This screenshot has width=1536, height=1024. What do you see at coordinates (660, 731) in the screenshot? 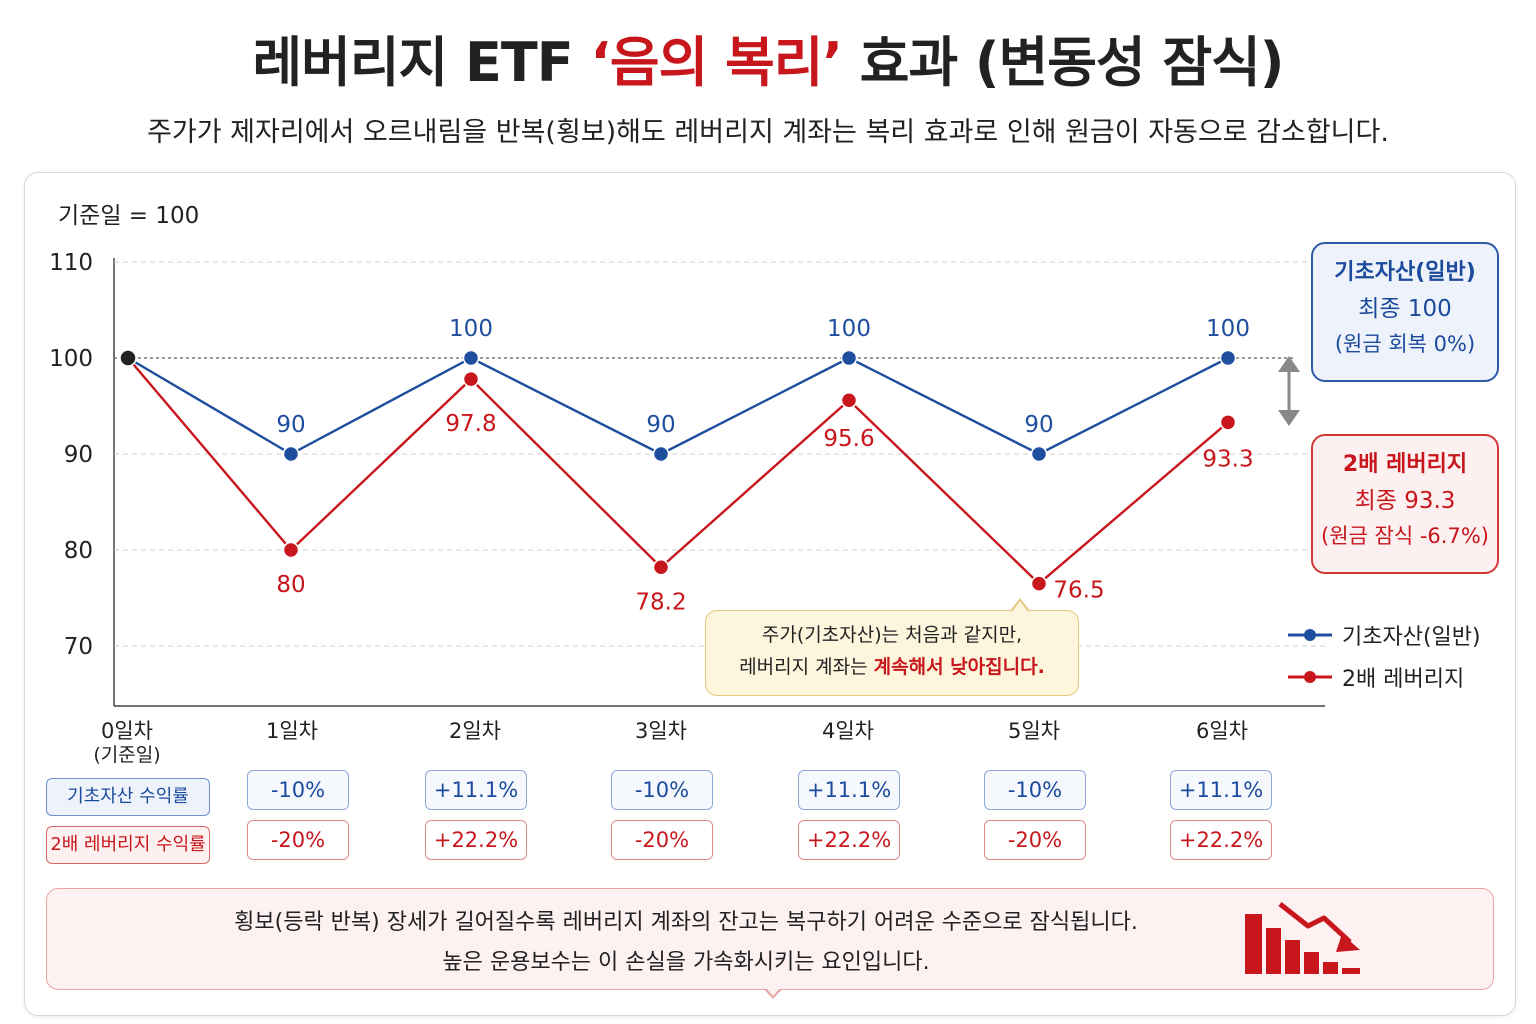
I see `day-label-3: 3일차` at bounding box center [660, 731].